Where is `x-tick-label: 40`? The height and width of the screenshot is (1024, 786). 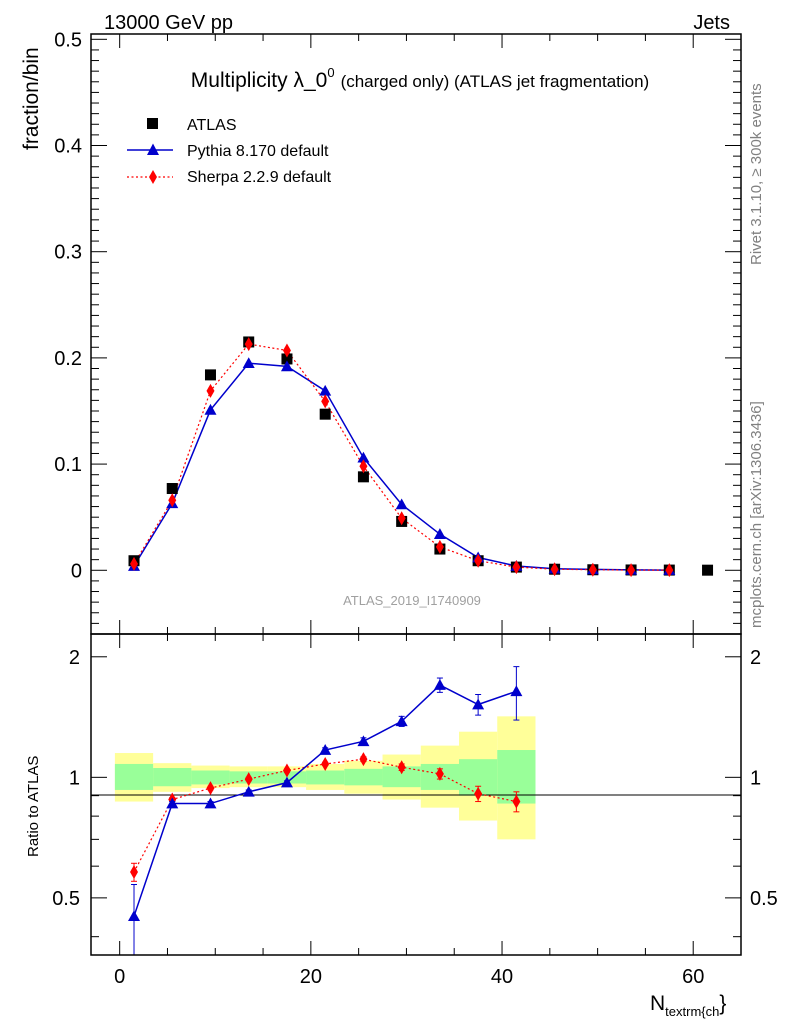
x-tick-label: 40 is located at coordinates (502, 977).